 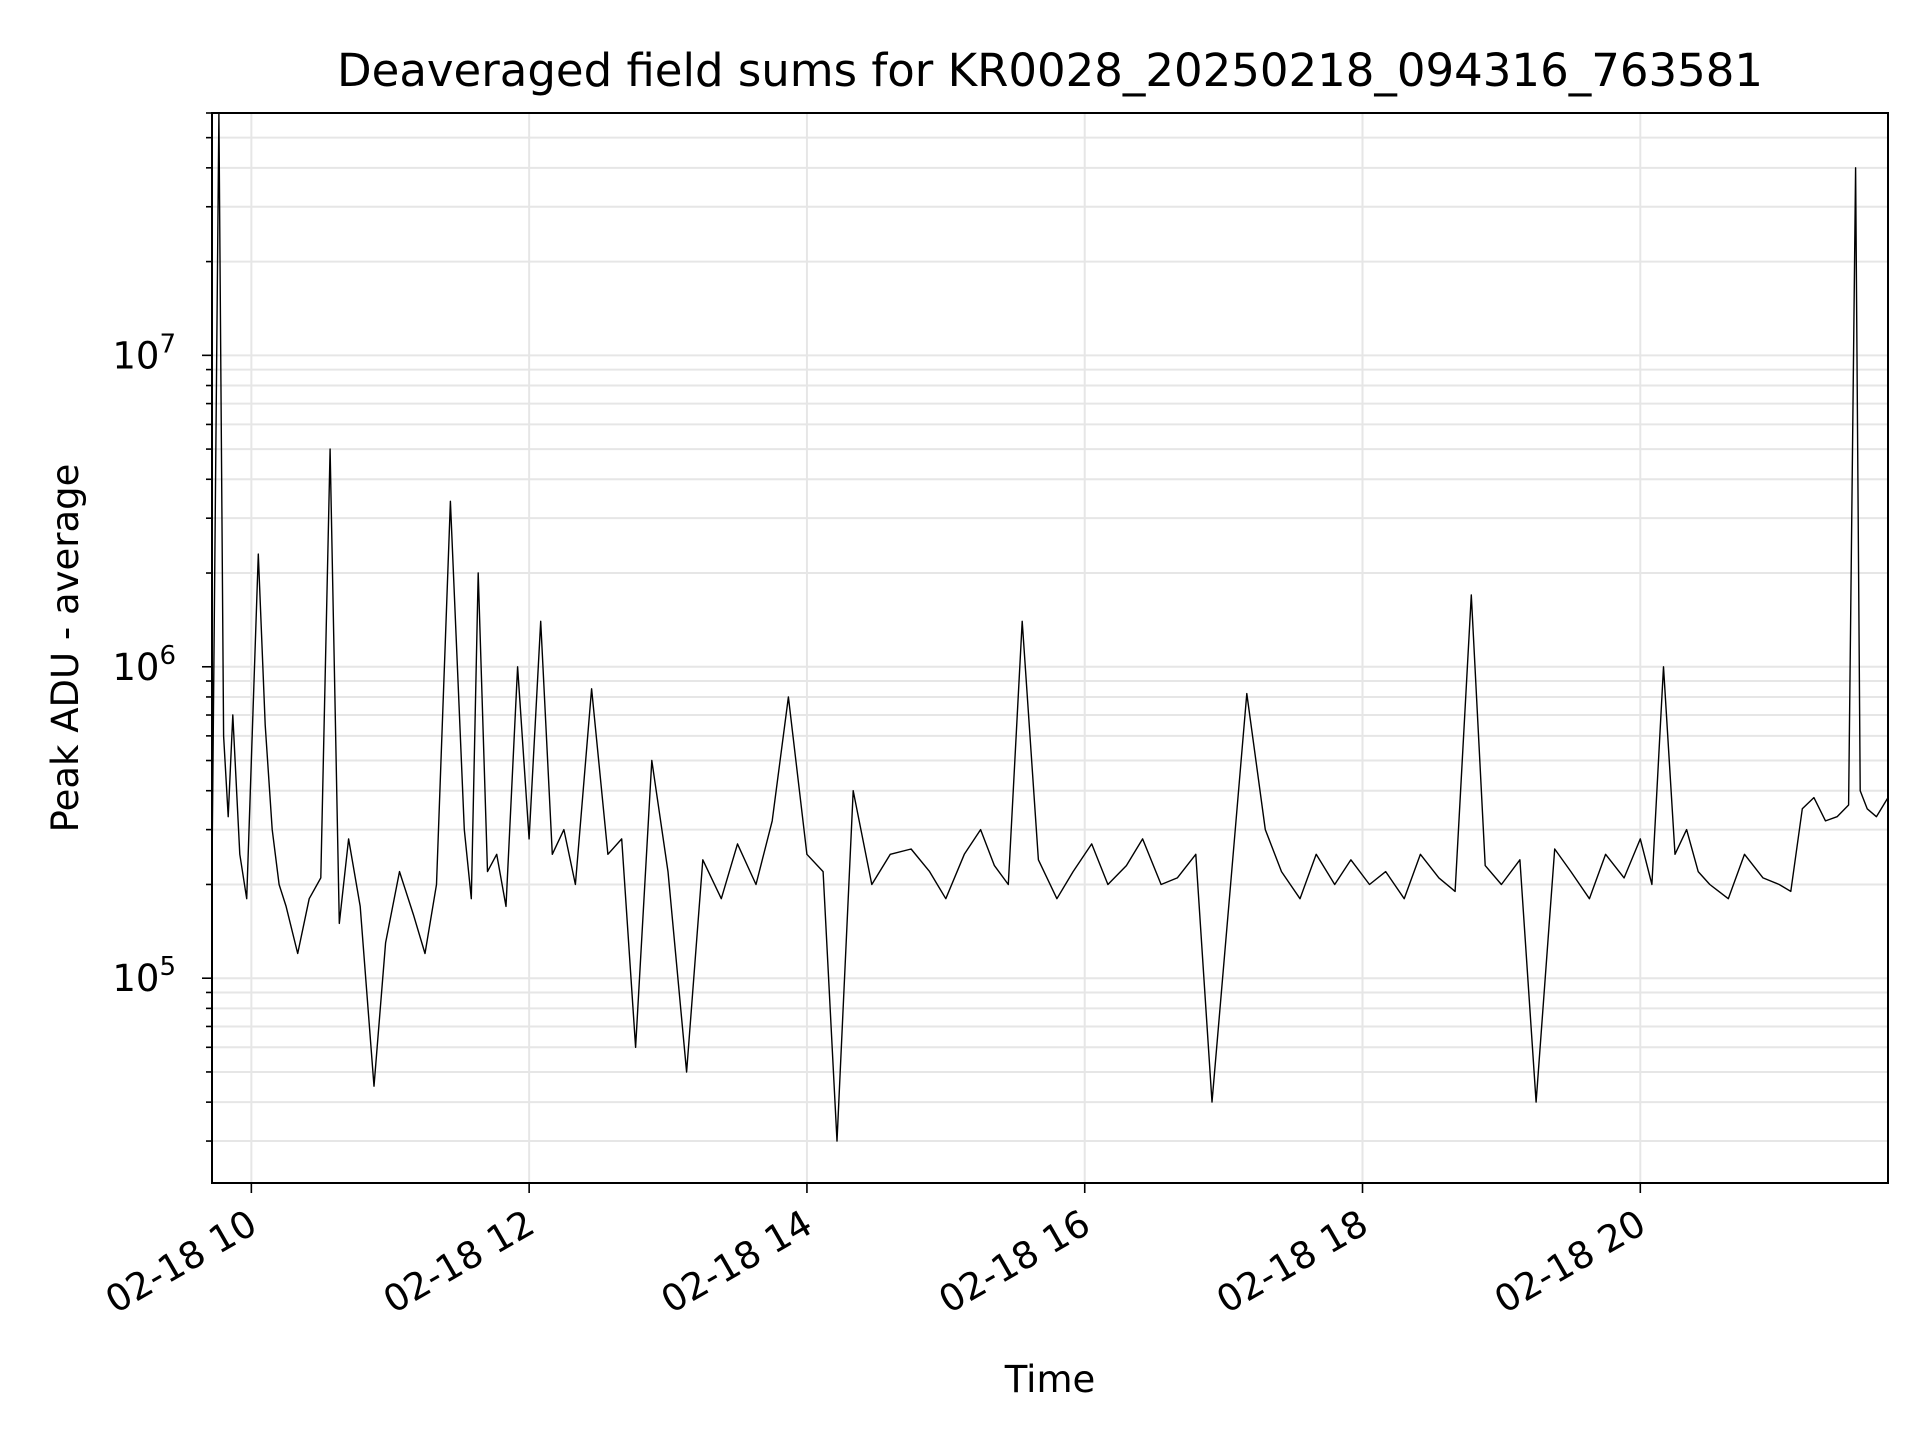 What do you see at coordinates (144, 976) in the screenshot?
I see `y-tick-label: 105` at bounding box center [144, 976].